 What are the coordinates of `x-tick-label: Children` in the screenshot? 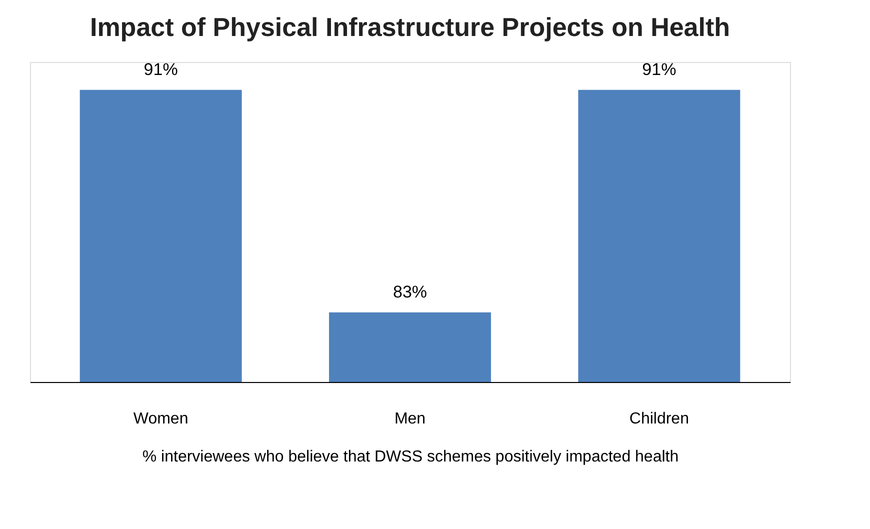 It's located at (659, 419).